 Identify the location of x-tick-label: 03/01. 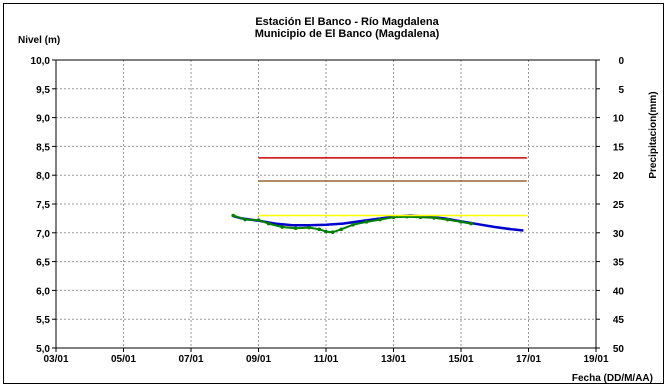
(55, 359).